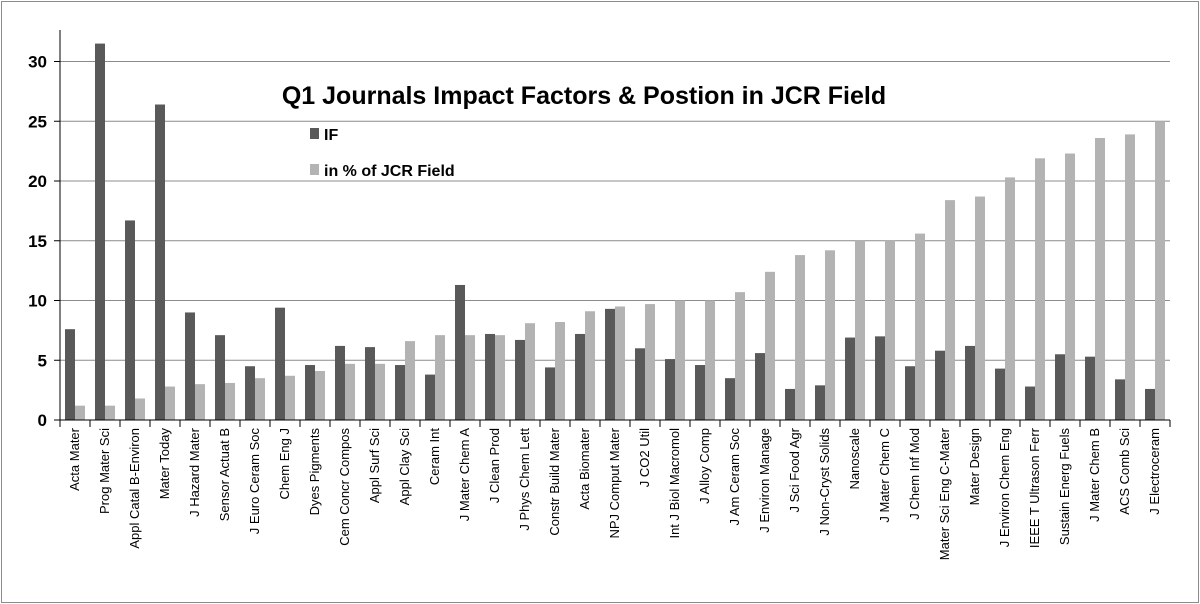 This screenshot has height=604, width=1200. Describe the element at coordinates (1034, 487) in the screenshot. I see `x-category-label: IEEE T Ultrason Ferr` at that location.